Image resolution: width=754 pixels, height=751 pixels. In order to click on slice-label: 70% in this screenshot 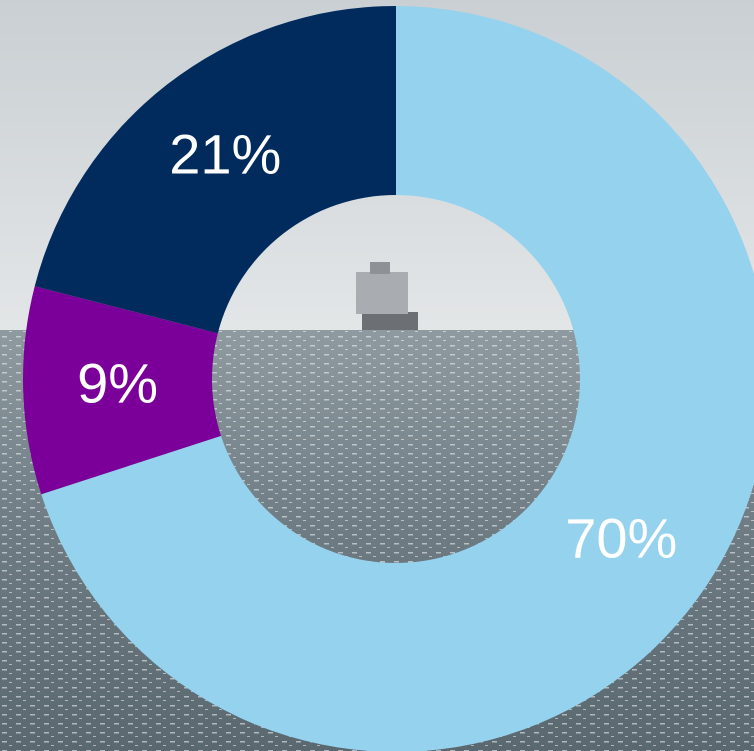, I will do `click(621, 537)`.